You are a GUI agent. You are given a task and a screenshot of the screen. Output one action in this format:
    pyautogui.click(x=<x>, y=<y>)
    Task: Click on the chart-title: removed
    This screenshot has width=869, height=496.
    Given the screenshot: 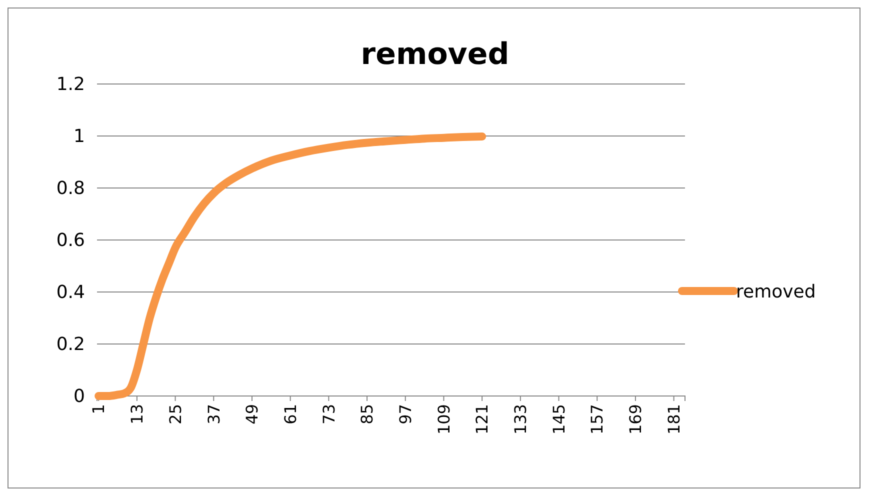 What is the action you would take?
    pyautogui.click(x=435, y=54)
    